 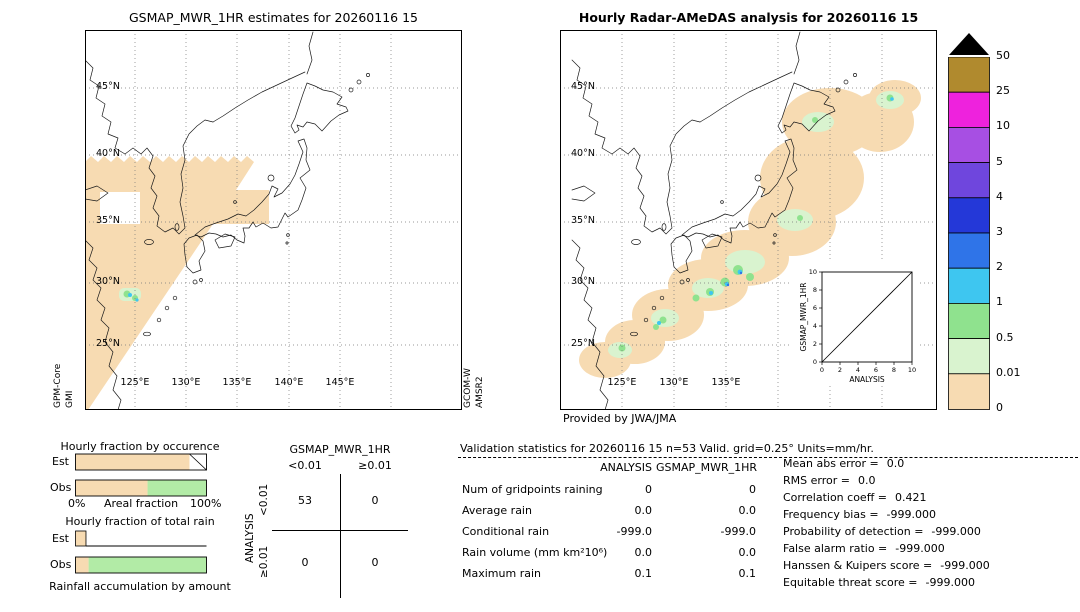 What do you see at coordinates (583, 86) in the screenshot?
I see `lat-tick-label: 45°N` at bounding box center [583, 86].